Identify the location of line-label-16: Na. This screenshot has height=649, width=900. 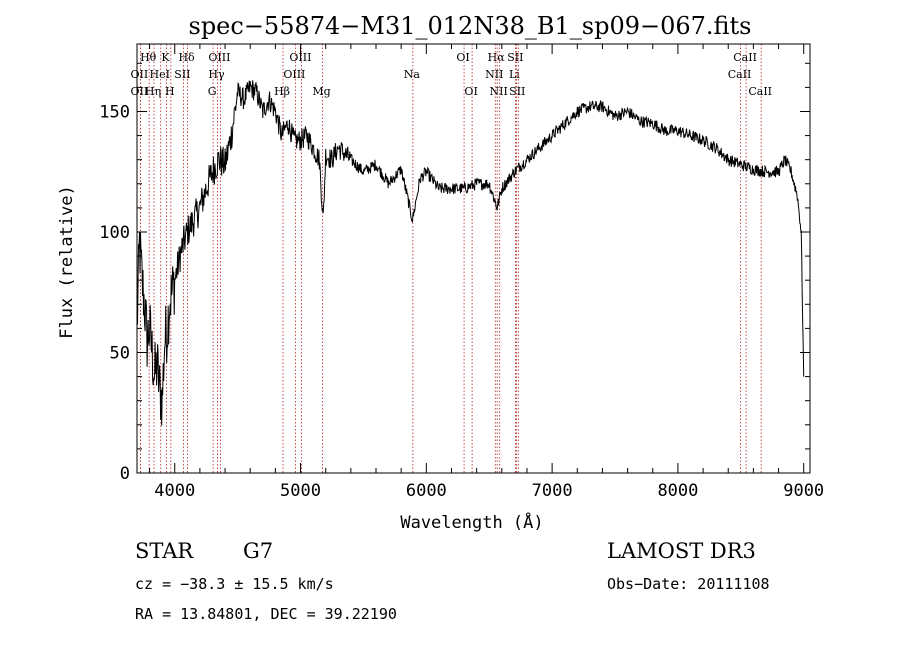
(412, 74).